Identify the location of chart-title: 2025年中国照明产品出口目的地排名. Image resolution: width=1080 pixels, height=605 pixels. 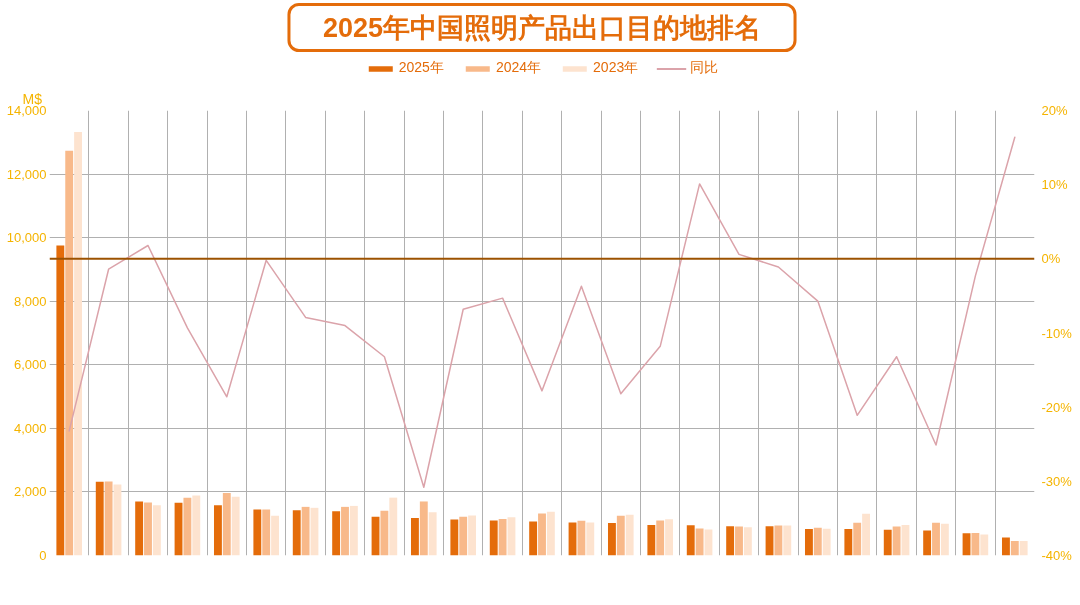
(542, 27).